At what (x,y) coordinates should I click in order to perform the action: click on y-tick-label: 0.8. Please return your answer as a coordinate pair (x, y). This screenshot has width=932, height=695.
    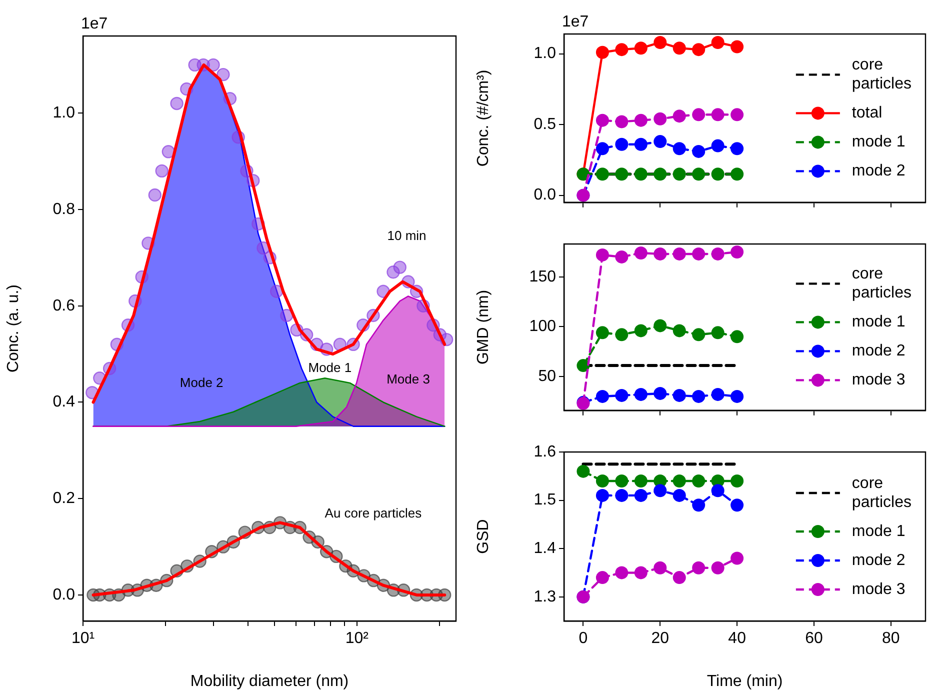
    Looking at the image, I should click on (64, 209).